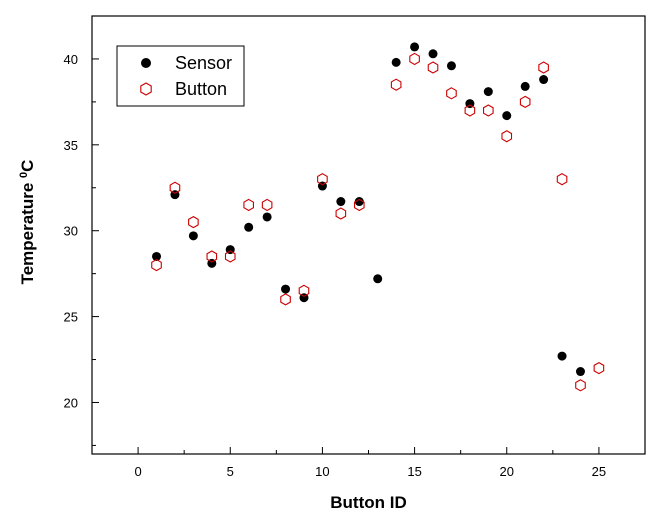 This screenshot has width=654, height=527. I want to click on legend-box, so click(180, 76).